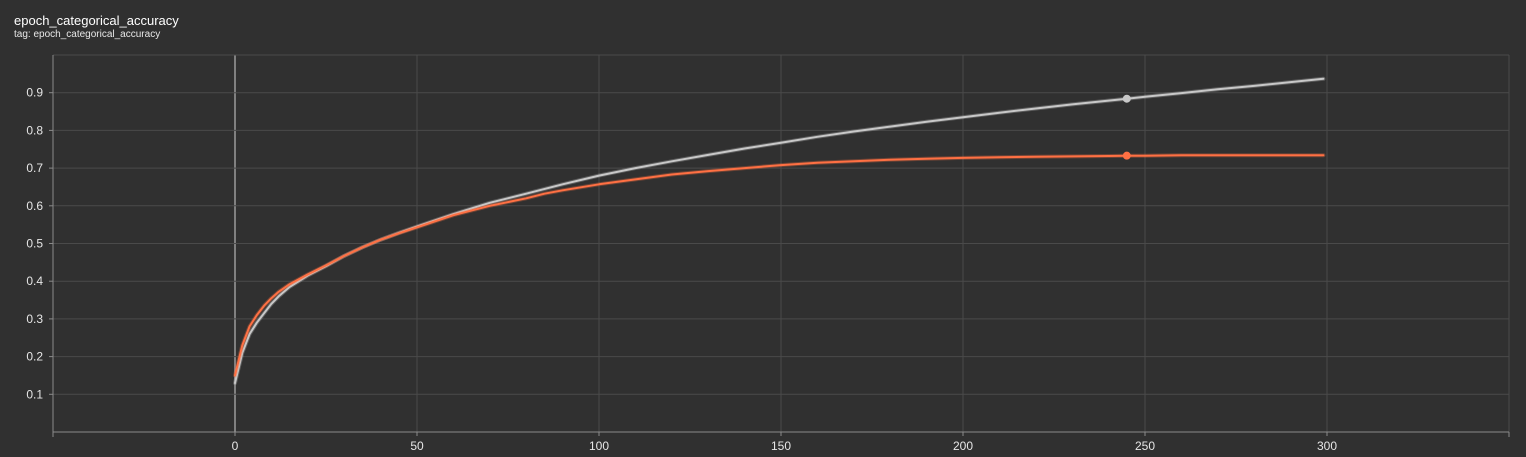 This screenshot has height=457, width=1526. Describe the element at coordinates (87, 34) in the screenshot. I see `chart-tag-line: tag: epoch_categorical_accuracy` at that location.